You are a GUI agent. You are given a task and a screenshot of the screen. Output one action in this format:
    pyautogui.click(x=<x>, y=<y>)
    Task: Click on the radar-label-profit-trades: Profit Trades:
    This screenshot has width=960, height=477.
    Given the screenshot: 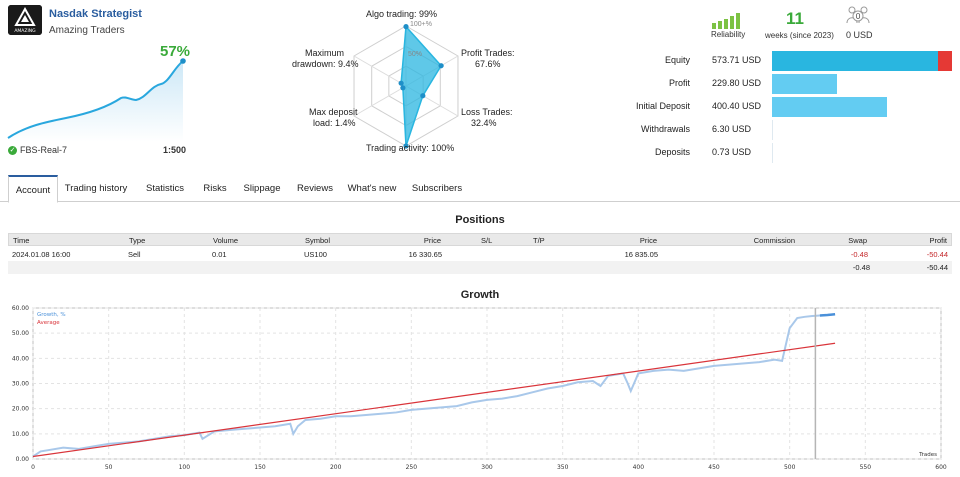 What is the action you would take?
    pyautogui.click(x=488, y=53)
    